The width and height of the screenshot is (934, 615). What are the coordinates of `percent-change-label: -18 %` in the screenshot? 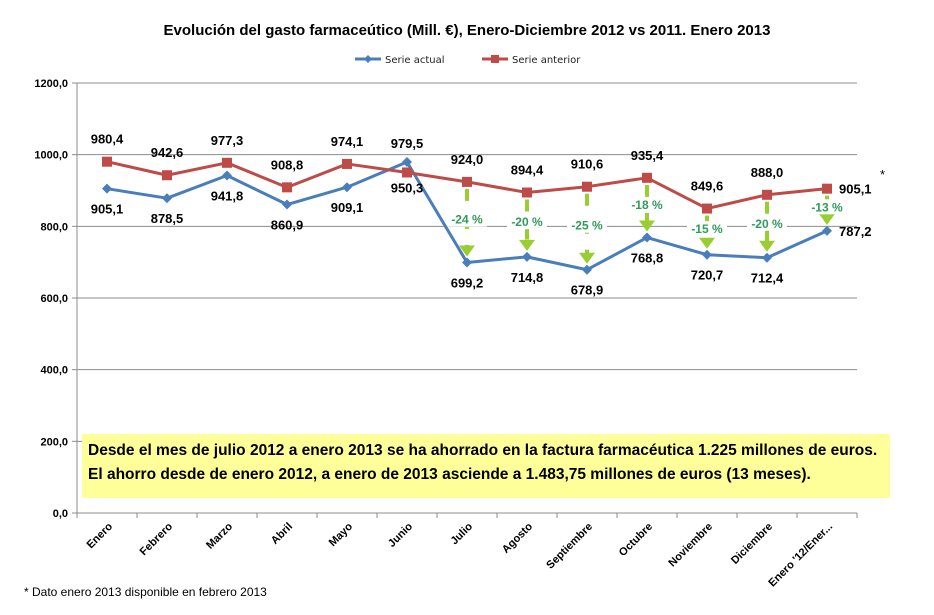 It's located at (647, 205).